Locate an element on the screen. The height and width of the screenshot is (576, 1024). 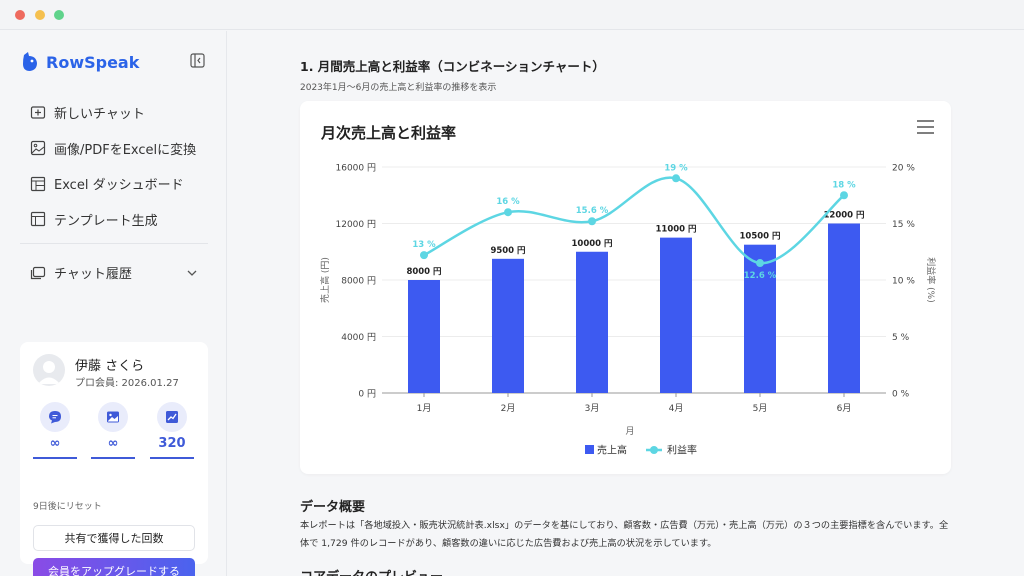
window-minimize-button is located at coordinates (40, 15).